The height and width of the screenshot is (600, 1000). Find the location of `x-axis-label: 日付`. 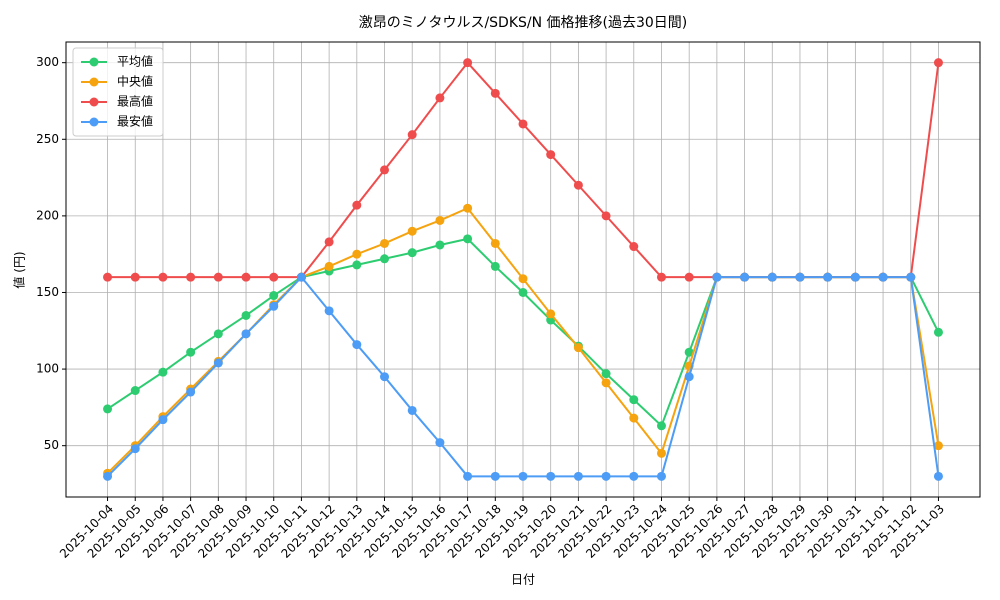

x-axis-label: 日付 is located at coordinates (523, 580).